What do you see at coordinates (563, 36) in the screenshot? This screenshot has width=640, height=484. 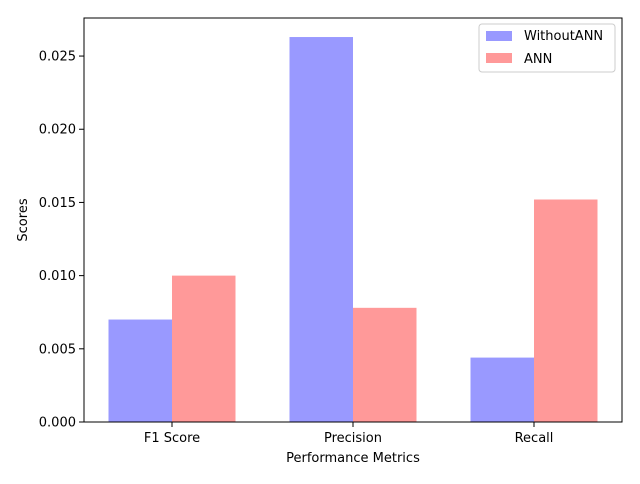 I see `legend-label-withoutann: WithoutANN` at bounding box center [563, 36].